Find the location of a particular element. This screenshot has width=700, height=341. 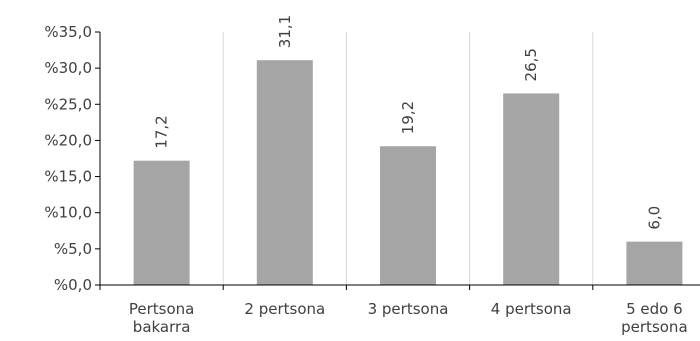

y-axis-tick-labels: %0,0 %5,0 %10,0 %15,0 %20,0 %25,0 %30,0 %35,0 is located at coordinates (68, 158).